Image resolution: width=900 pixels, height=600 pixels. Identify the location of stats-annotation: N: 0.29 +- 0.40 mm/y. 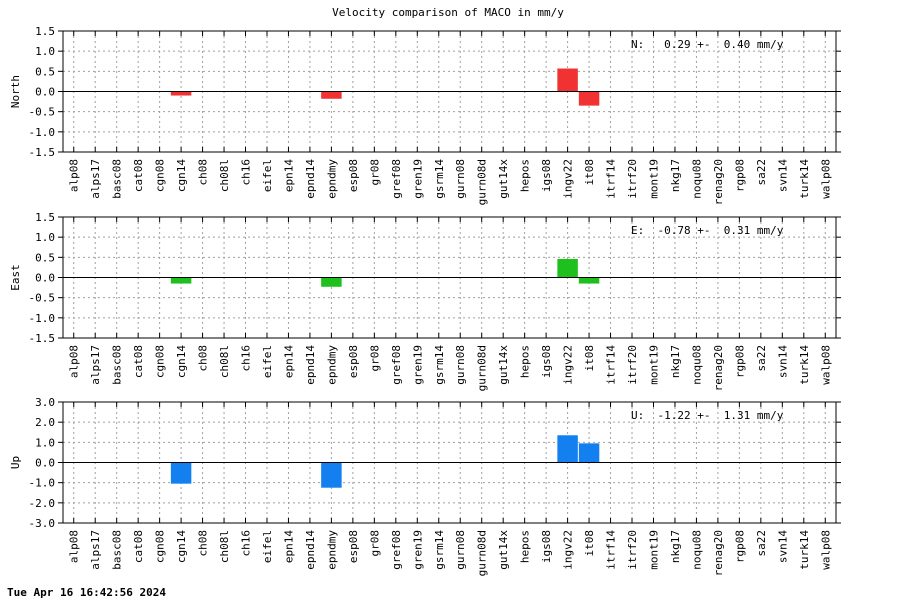
(707, 44).